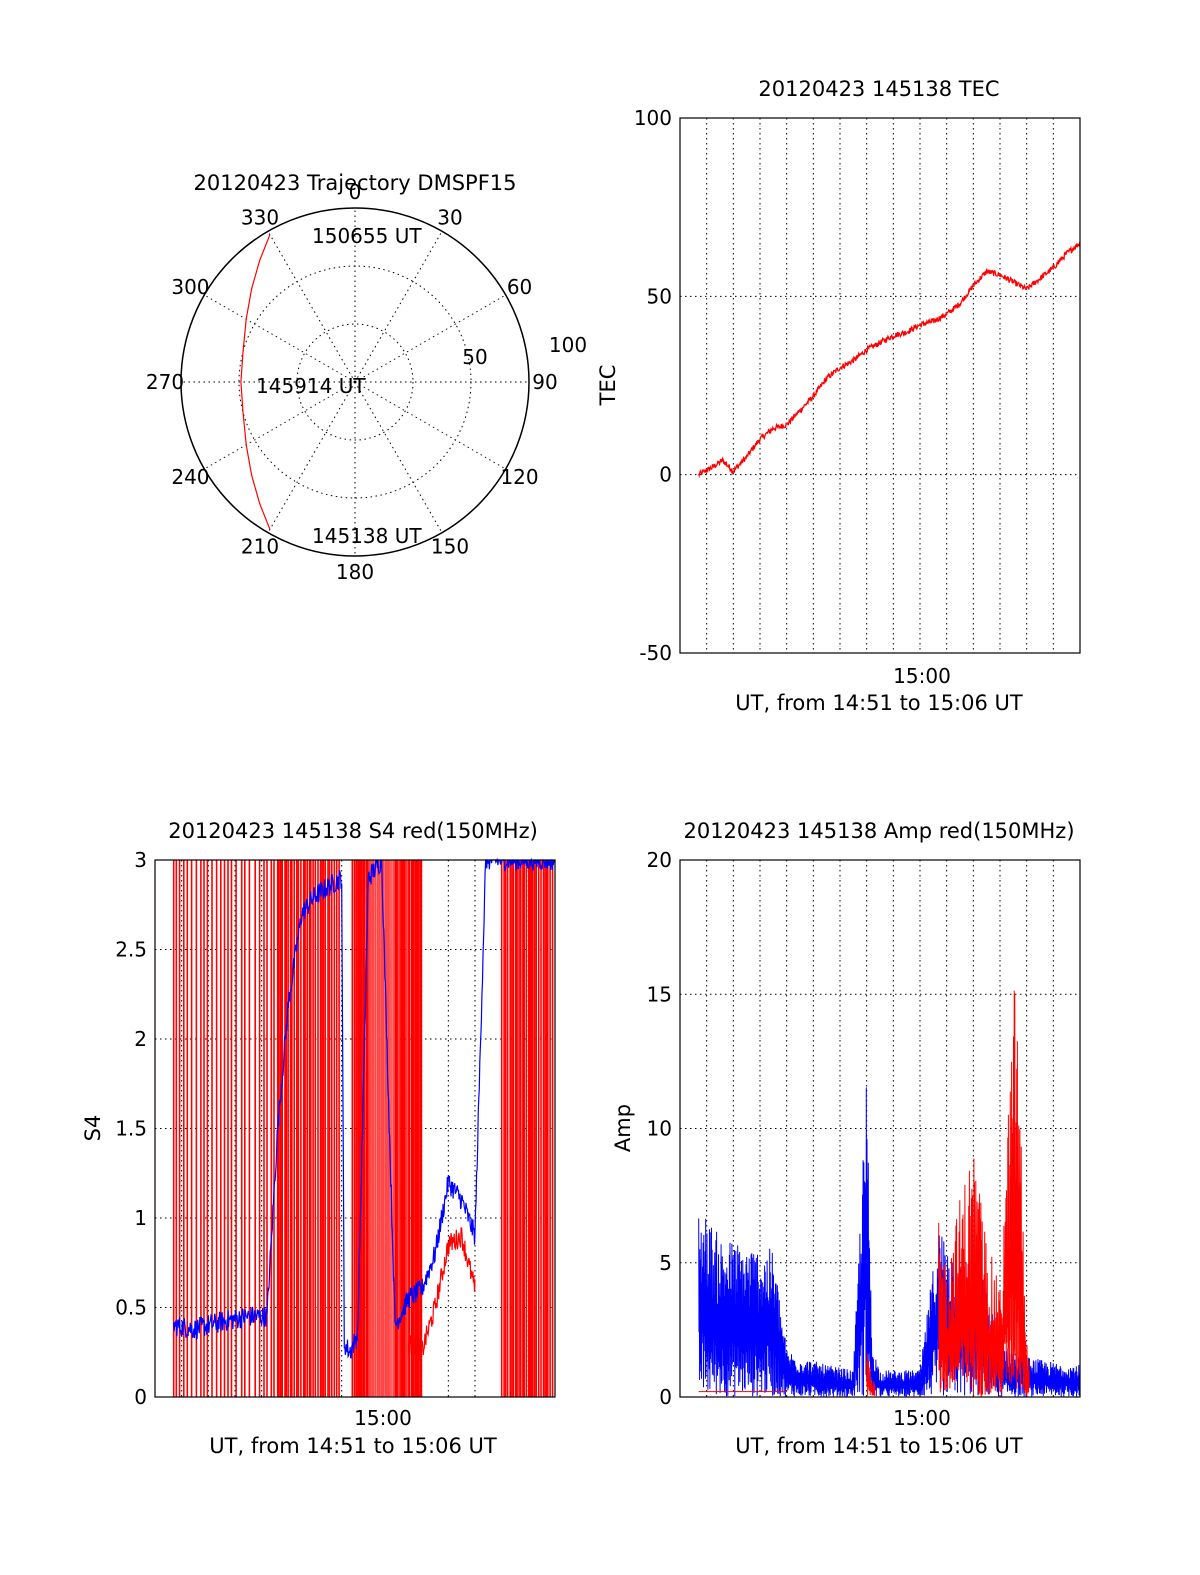 The height and width of the screenshot is (1575, 1200). What do you see at coordinates (878, 89) in the screenshot?
I see `tec-title: 20120423 145138 TEC` at bounding box center [878, 89].